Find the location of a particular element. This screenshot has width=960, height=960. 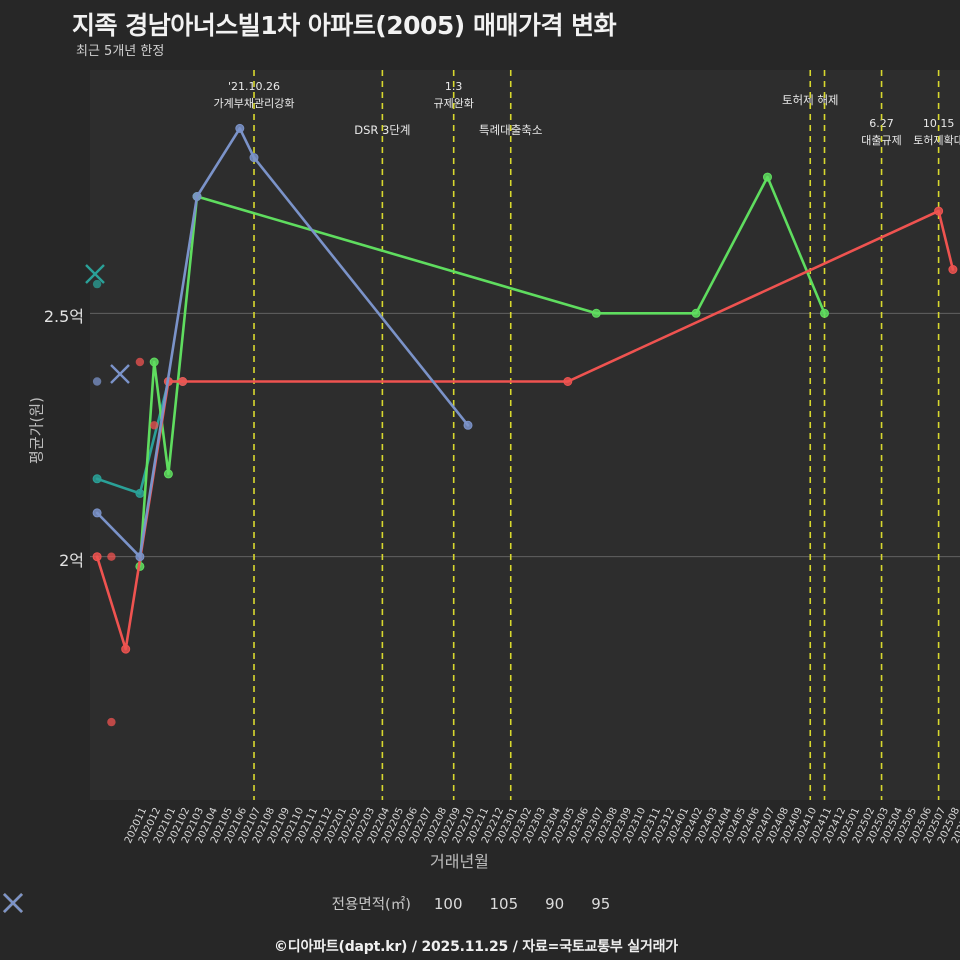

legend-label: 100 is located at coordinates (448, 903).